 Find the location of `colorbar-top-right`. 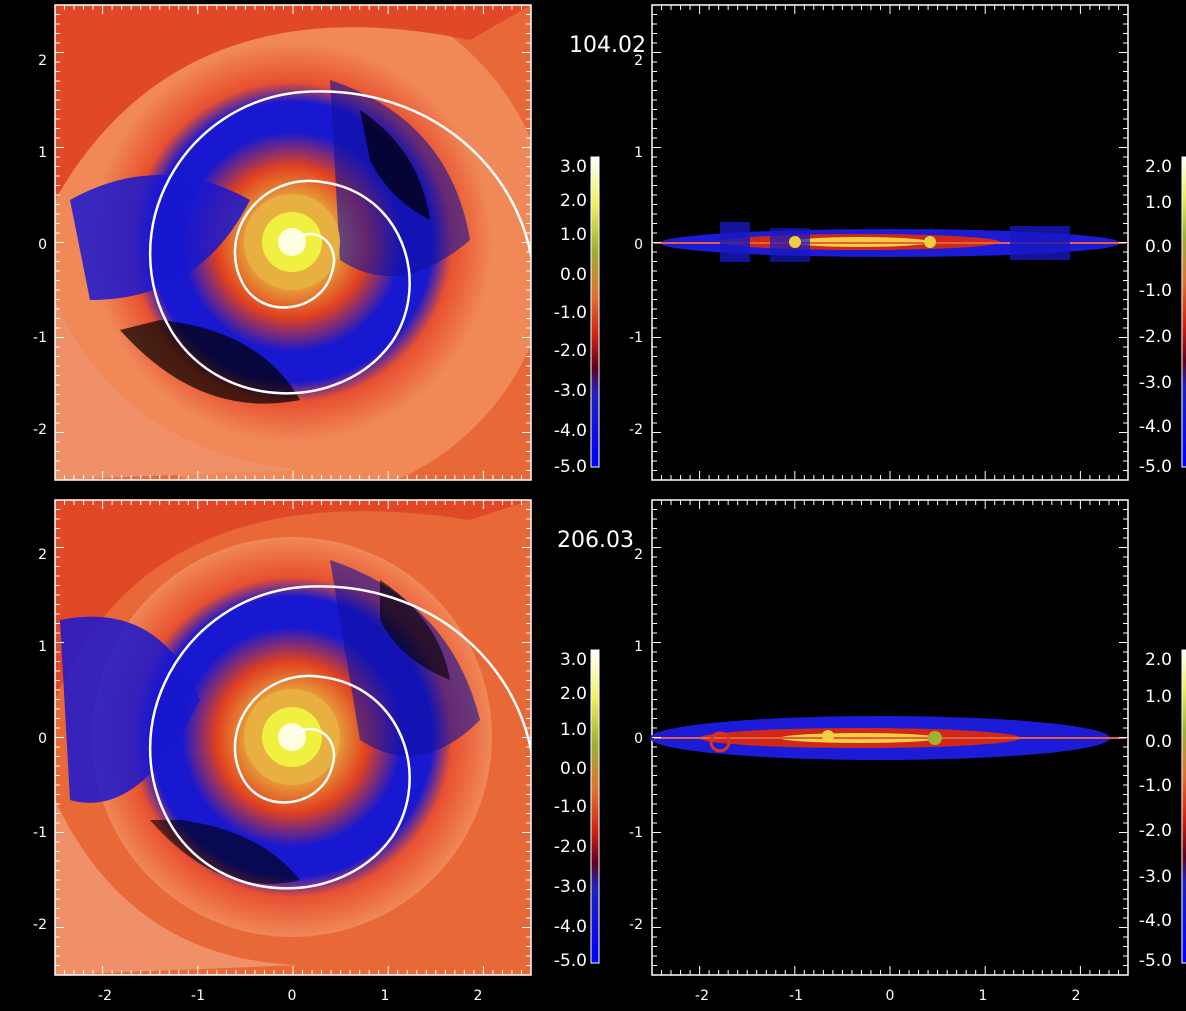

colorbar-top-right is located at coordinates (1183, 312).